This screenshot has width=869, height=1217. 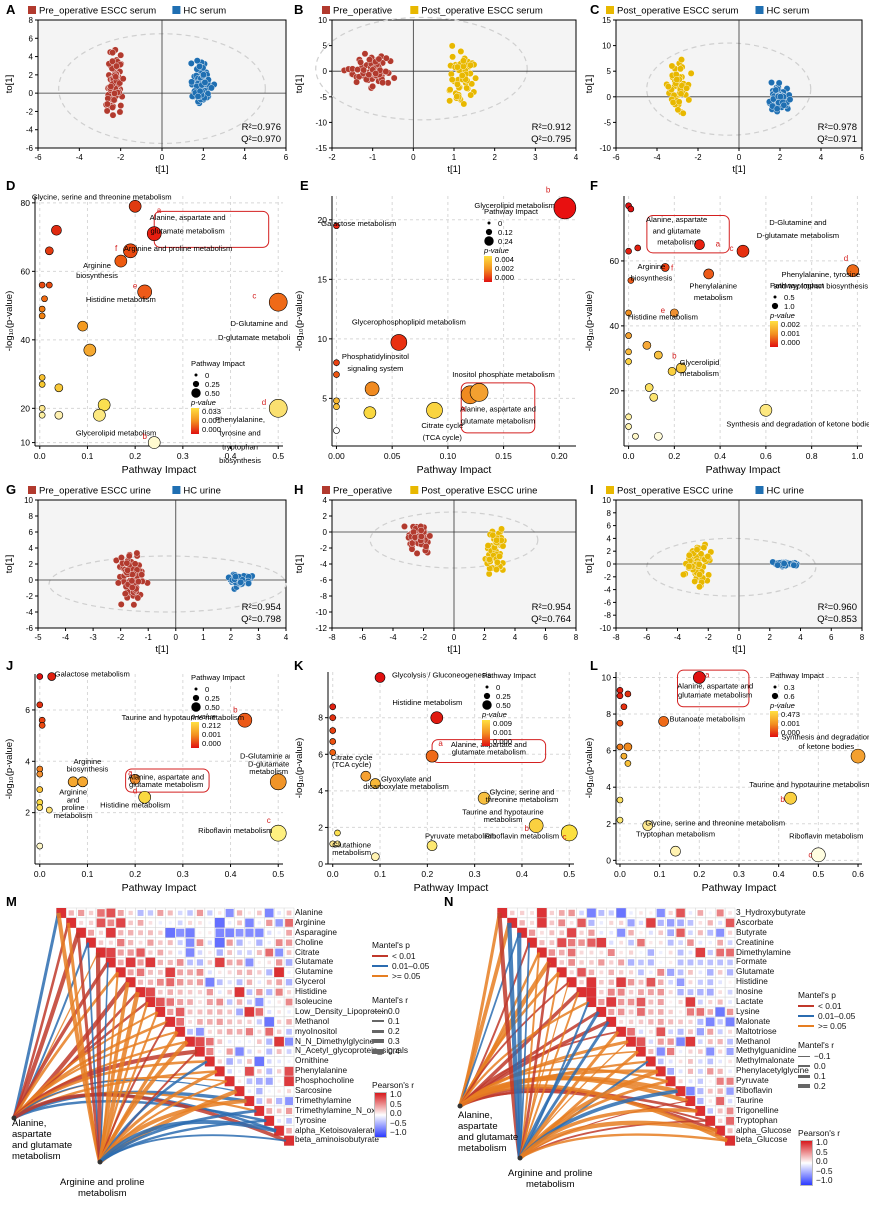 I want to click on y-tick-label: 4, so click(x=608, y=787).